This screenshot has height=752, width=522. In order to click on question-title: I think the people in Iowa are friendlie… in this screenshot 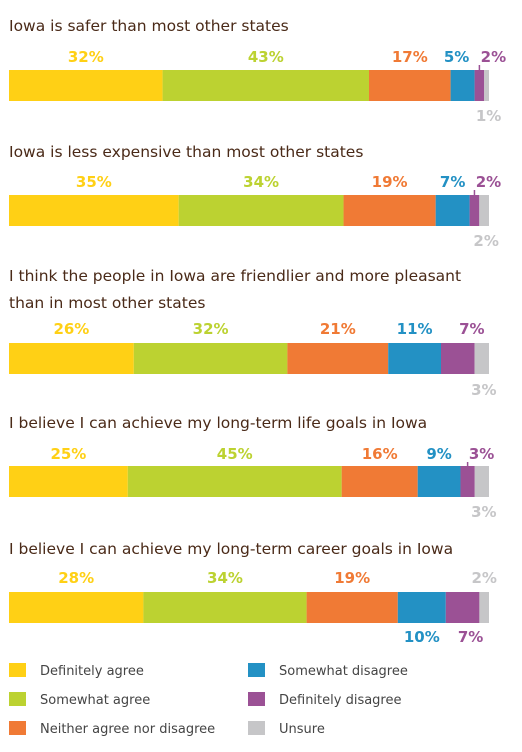, I will do `click(235, 276)`.